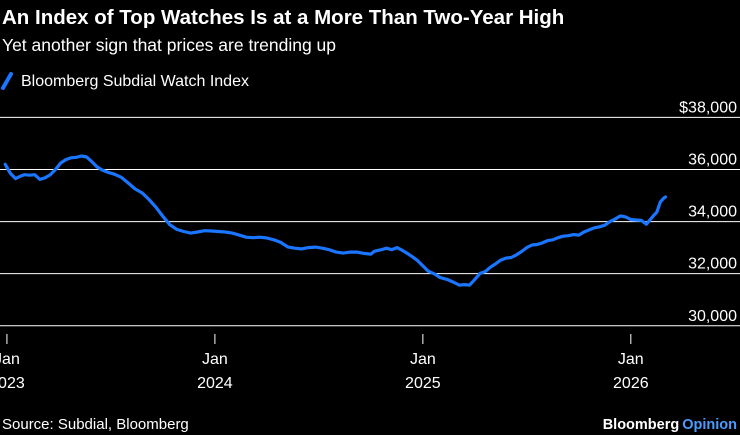  What do you see at coordinates (7, 81) in the screenshot?
I see `legend-swatch-icon` at bounding box center [7, 81].